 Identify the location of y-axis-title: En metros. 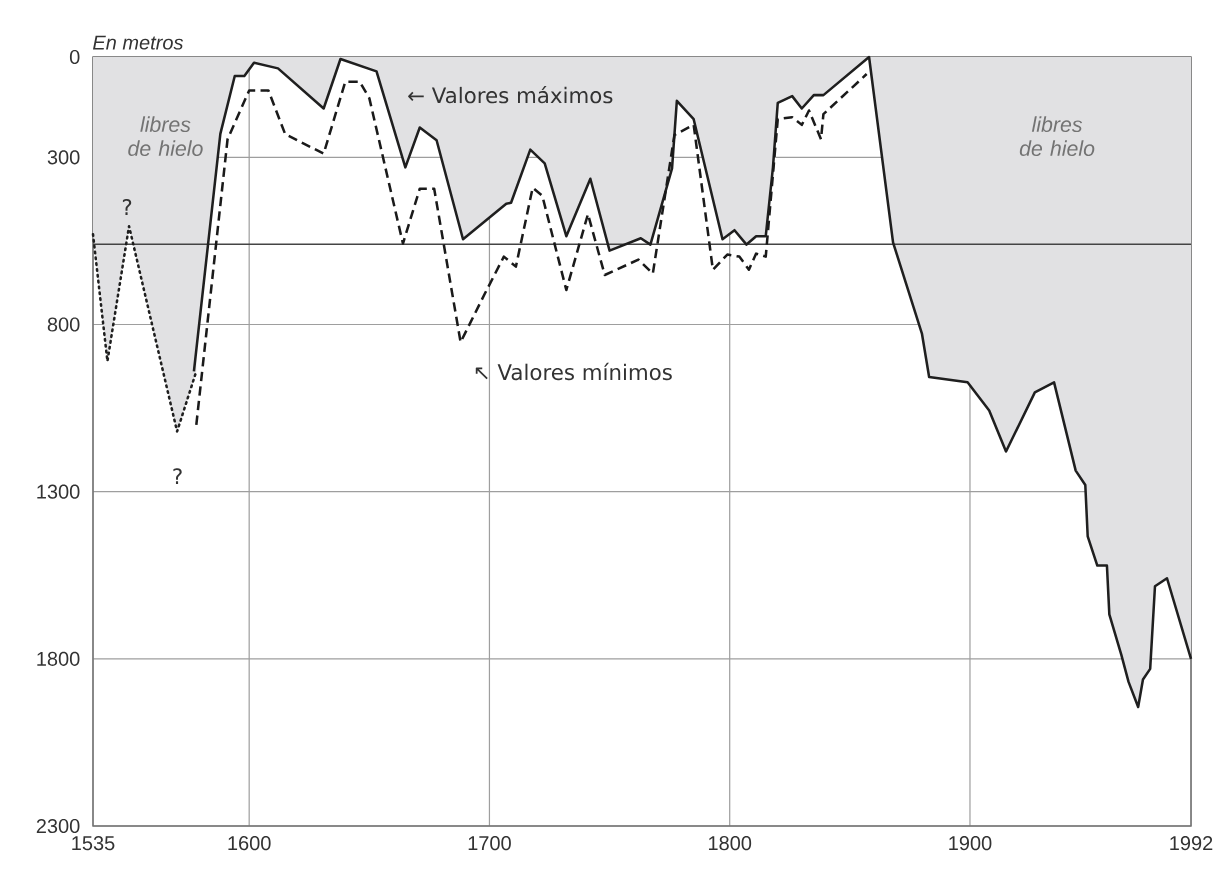
(138, 42).